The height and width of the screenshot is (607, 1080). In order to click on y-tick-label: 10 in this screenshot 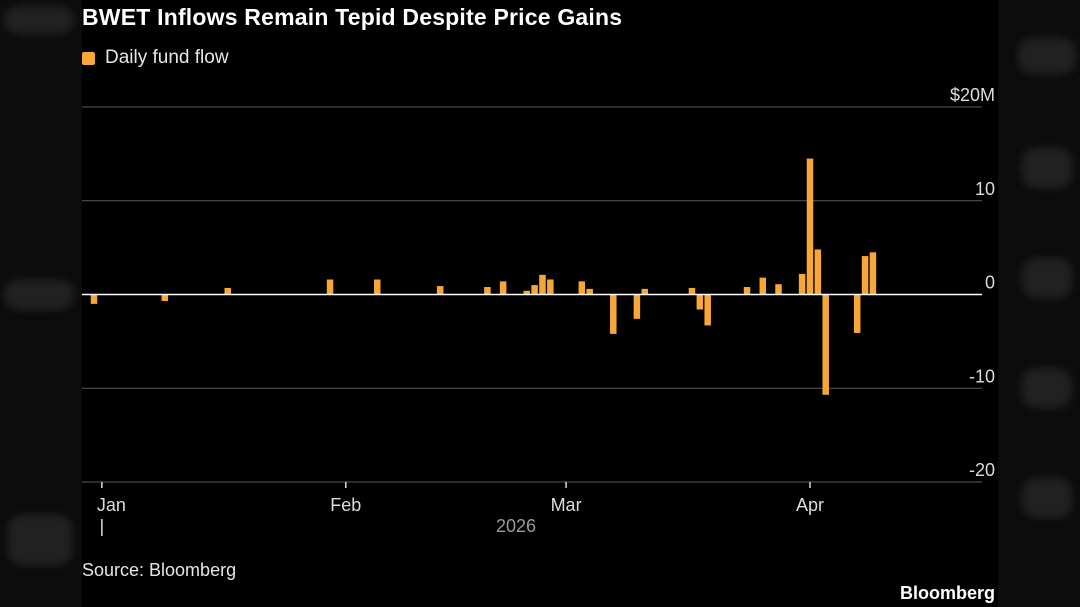, I will do `click(985, 189)`.